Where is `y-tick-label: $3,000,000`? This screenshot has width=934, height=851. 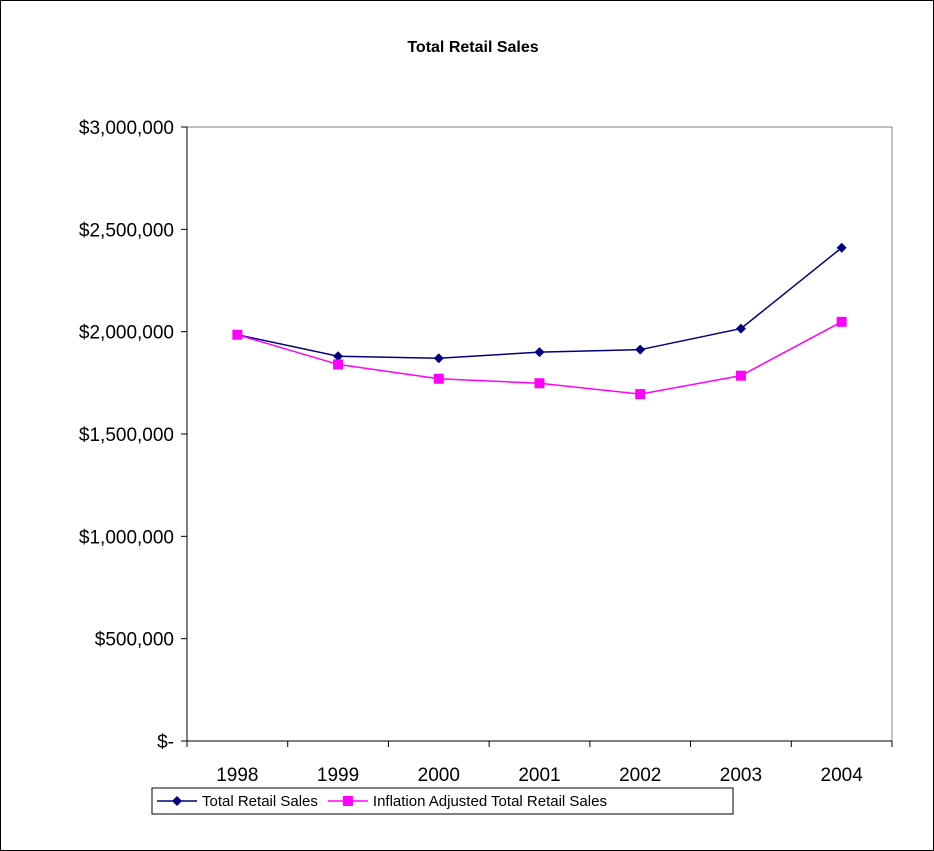
y-tick-label: $3,000,000 is located at coordinates (126, 128).